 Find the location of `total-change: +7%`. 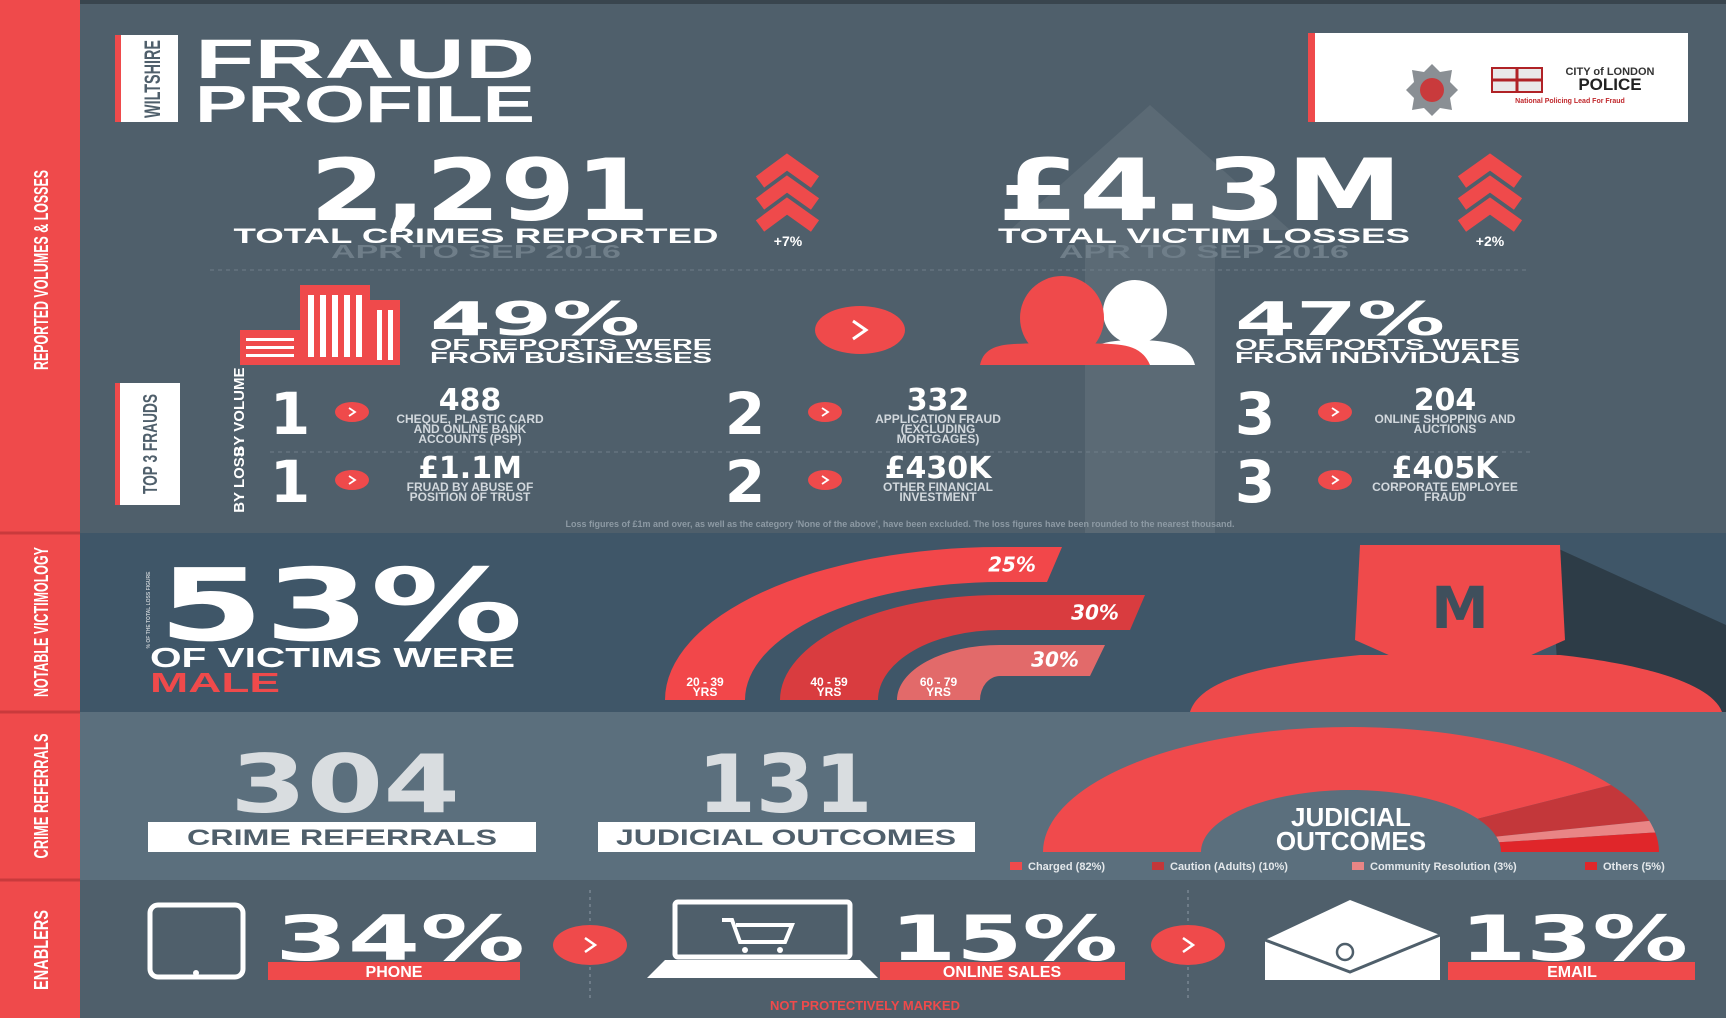

total-change: +7% is located at coordinates (788, 241).